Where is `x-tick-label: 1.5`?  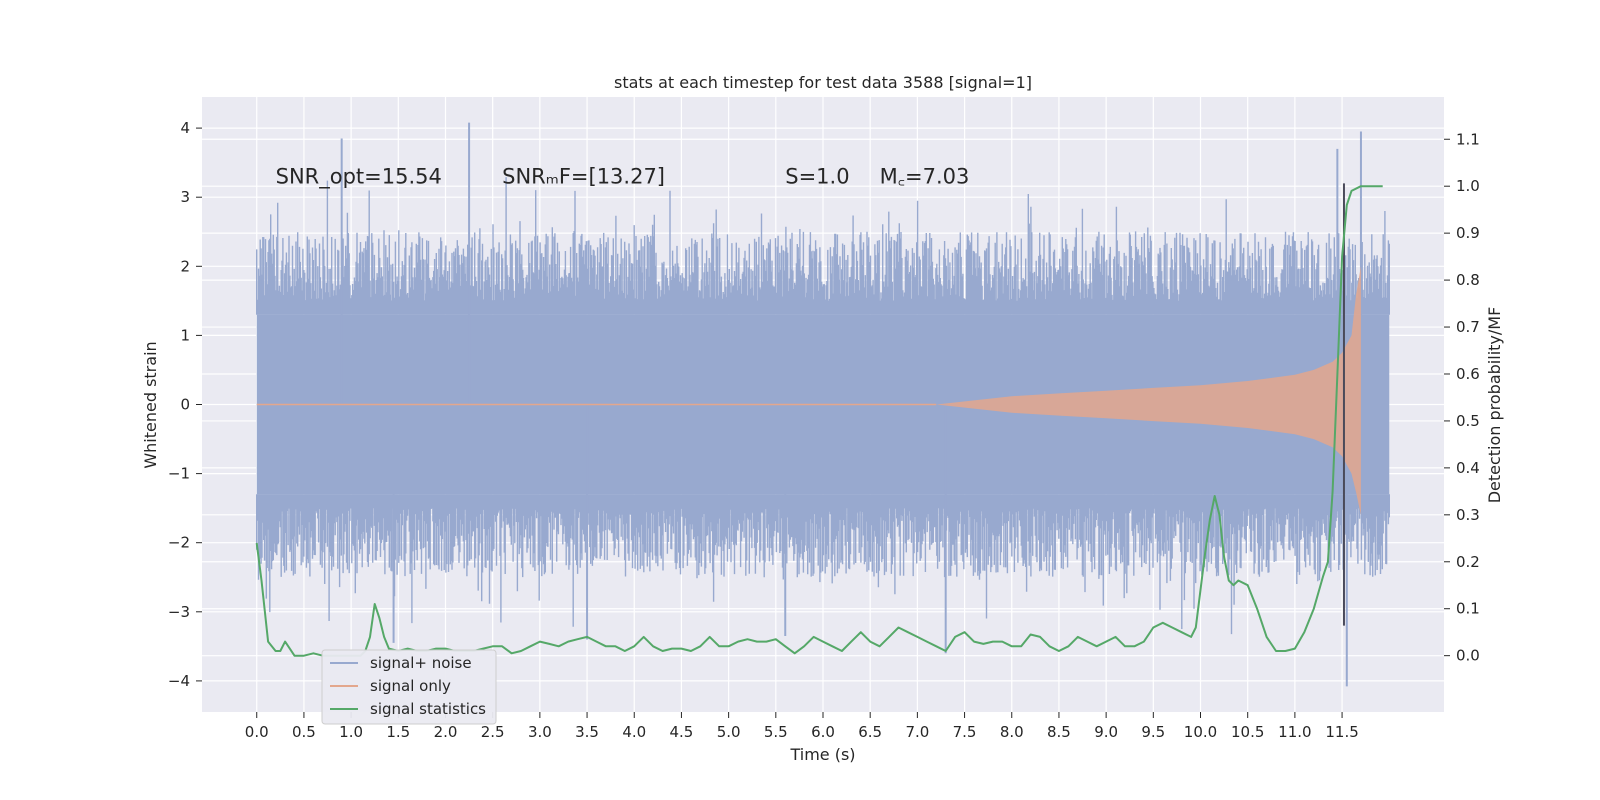 x-tick-label: 1.5 is located at coordinates (398, 732).